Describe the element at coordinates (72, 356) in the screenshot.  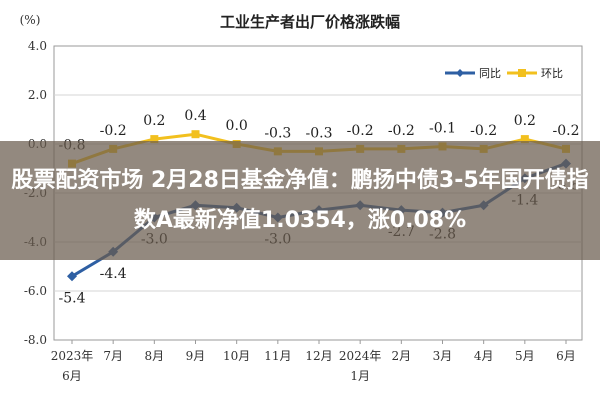
I see `x-tick-label: 2023年` at that location.